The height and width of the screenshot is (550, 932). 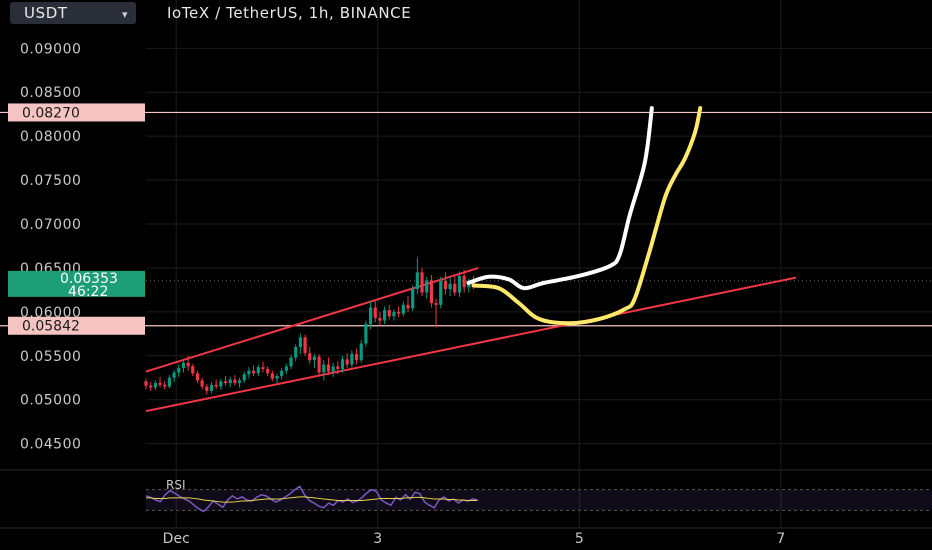 What do you see at coordinates (88, 292) in the screenshot?
I see `countdown-badge: 46:22` at bounding box center [88, 292].